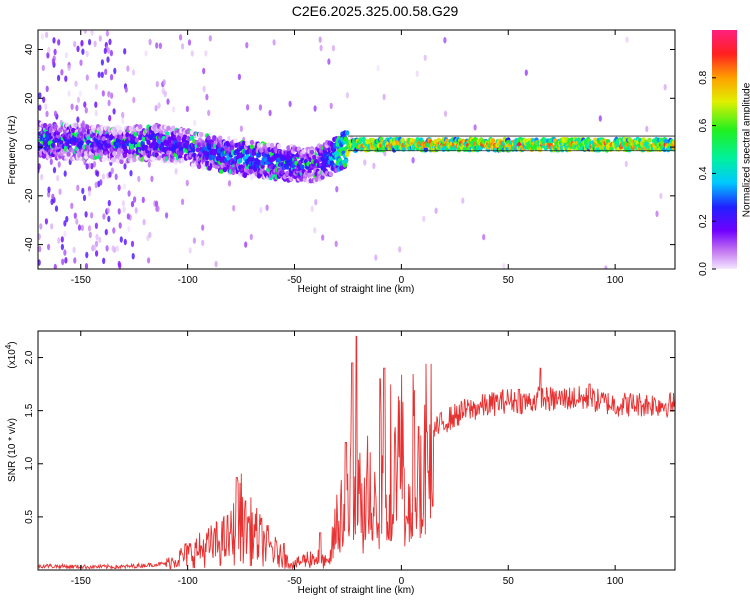  What do you see at coordinates (375, 11) in the screenshot?
I see `figure-title: C2E6.2025.325.00.58.G29` at bounding box center [375, 11].